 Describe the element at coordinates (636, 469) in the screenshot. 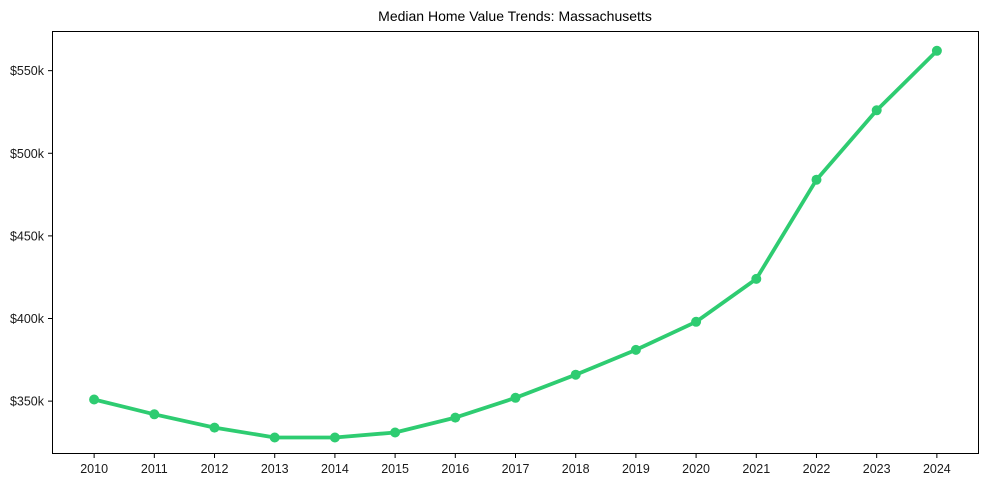

I see `x-tick-label: 2019` at that location.